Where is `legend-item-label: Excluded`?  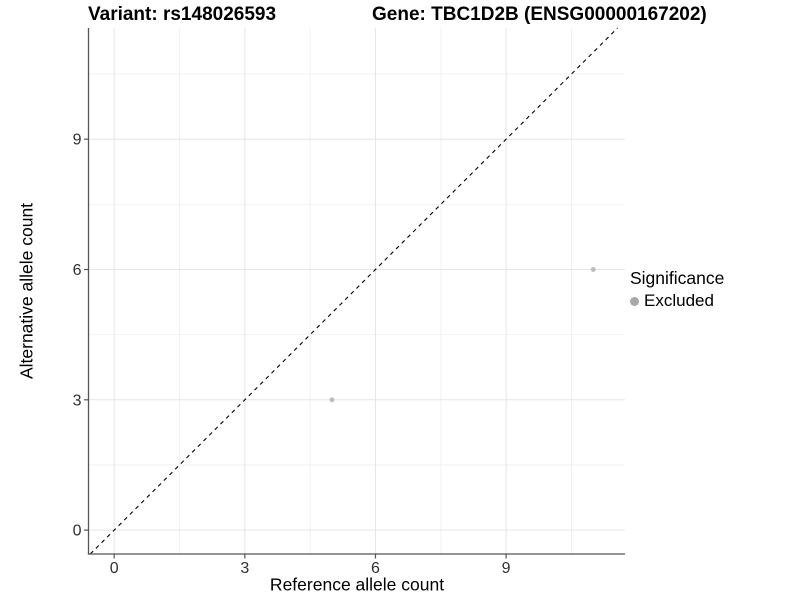
legend-item-label: Excluded is located at coordinates (679, 300).